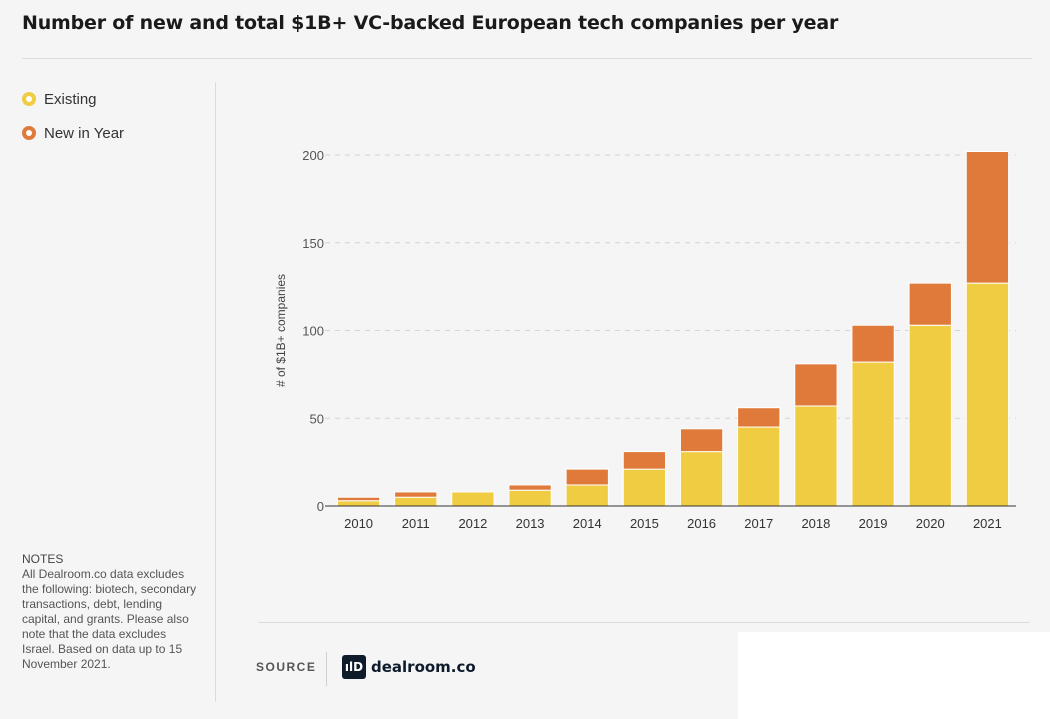 The image size is (1050, 719). What do you see at coordinates (43, 559) in the screenshot?
I see `notes-title: NOTES` at bounding box center [43, 559].